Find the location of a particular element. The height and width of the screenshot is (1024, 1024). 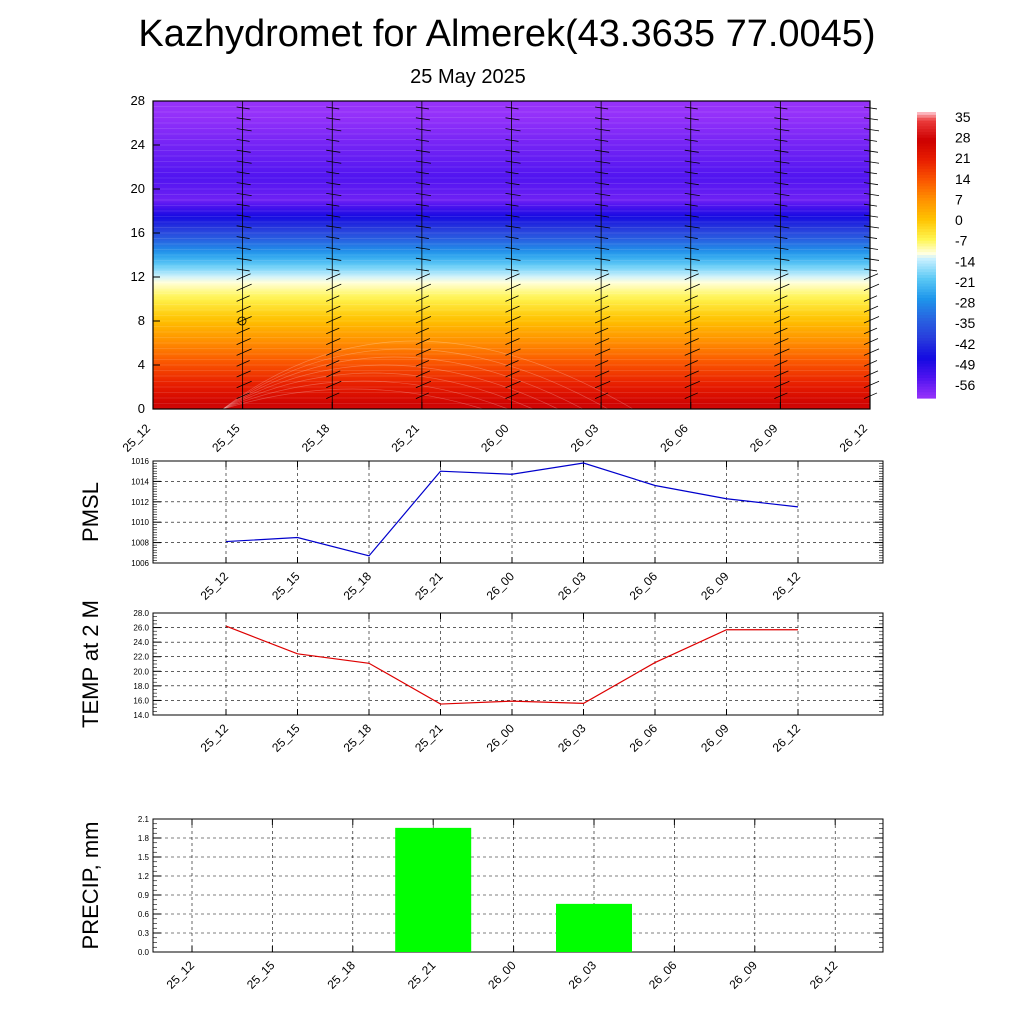

colorbar-tick-label: 21 is located at coordinates (963, 158).